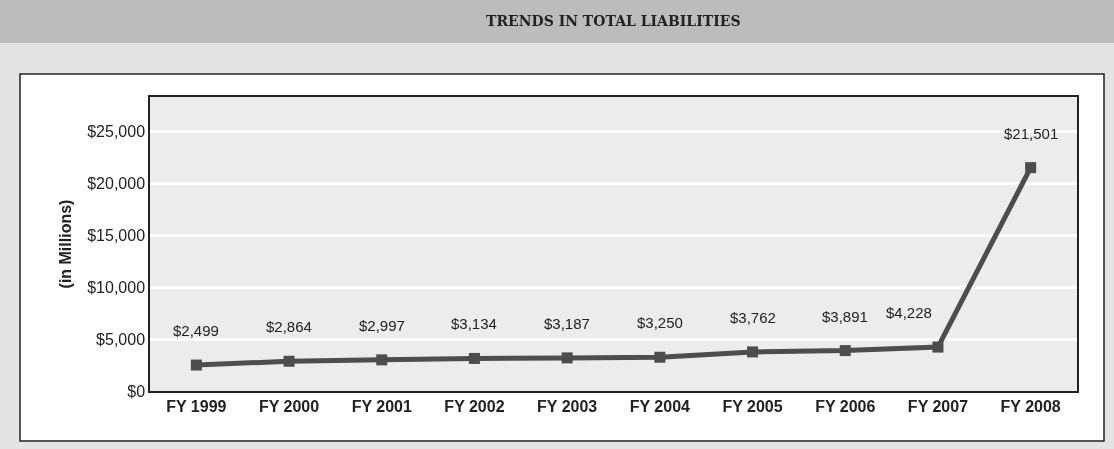 This screenshot has width=1114, height=449. I want to click on y-tick-label: $5,000, so click(121, 339).